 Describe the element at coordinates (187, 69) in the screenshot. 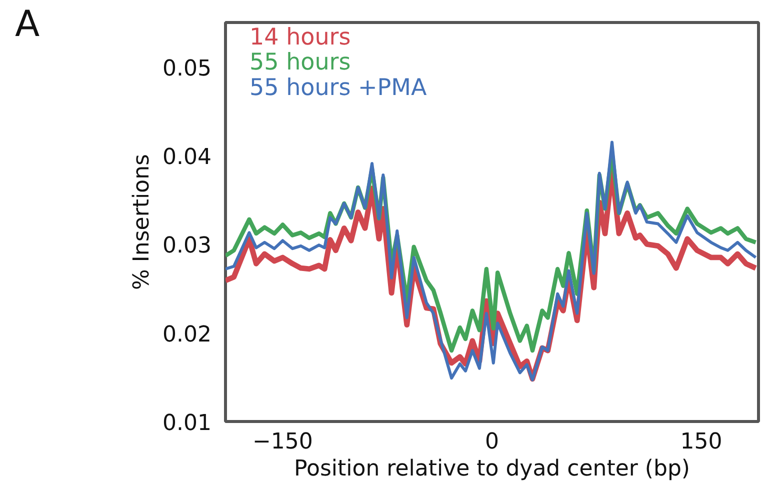

I see `y-tick-label: 0.05` at that location.